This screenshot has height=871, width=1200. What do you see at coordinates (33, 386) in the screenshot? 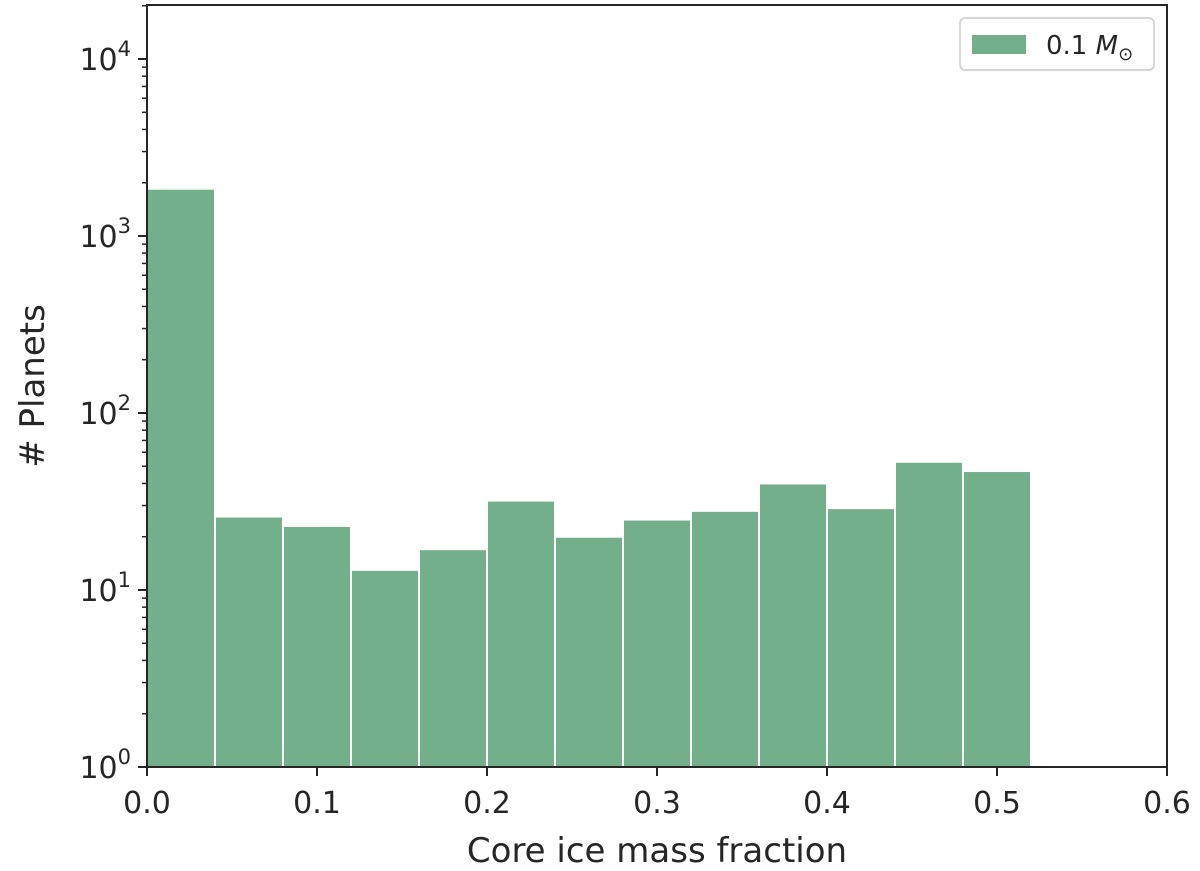
I see `y-axis-label: # Planets` at bounding box center [33, 386].